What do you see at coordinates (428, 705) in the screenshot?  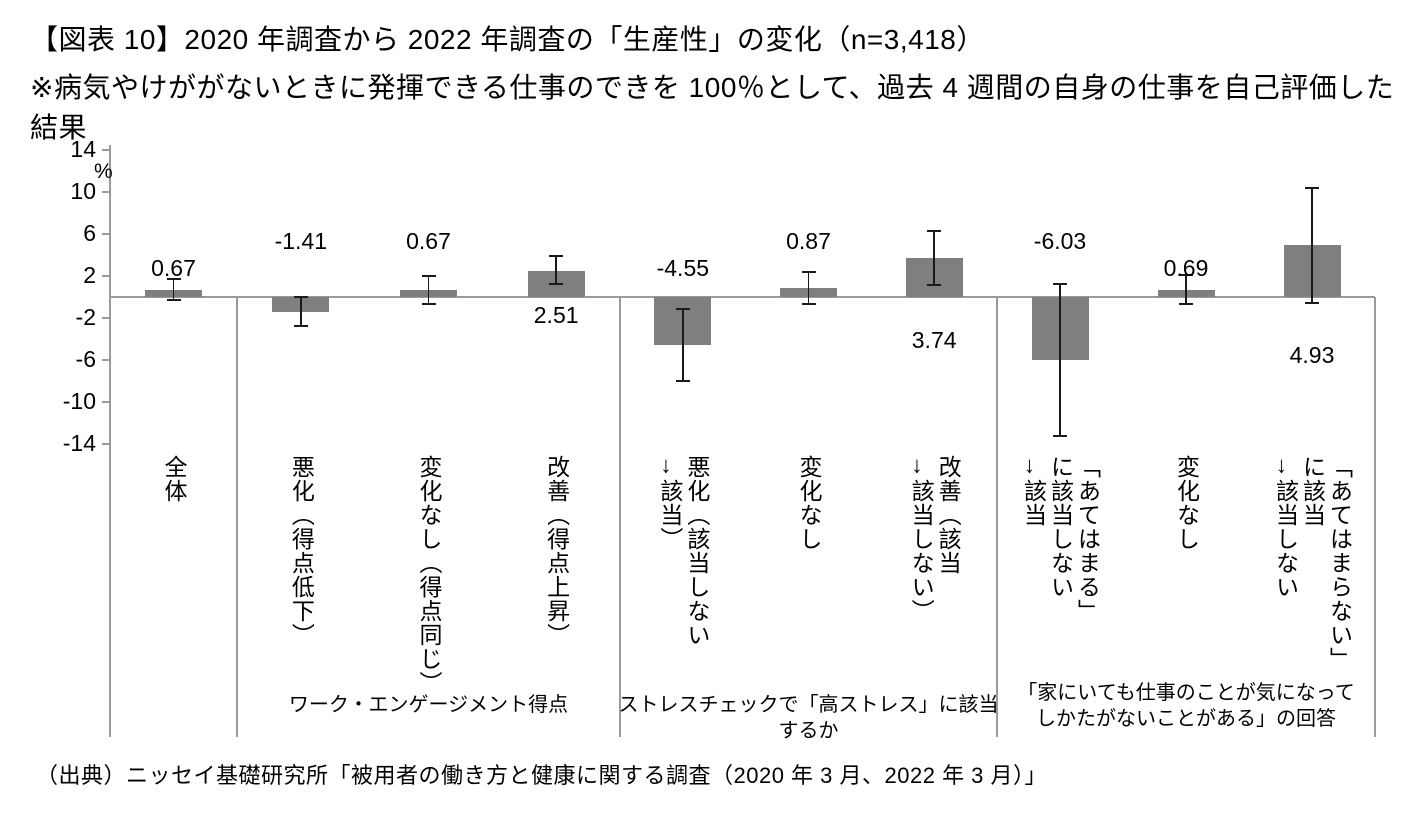 I see `group-label: ワーク・エンゲージメント得点` at bounding box center [428, 705].